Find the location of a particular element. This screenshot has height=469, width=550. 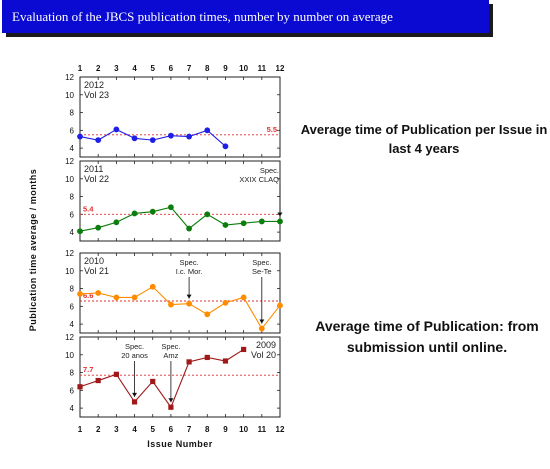

x-tick-label-top: 8 is located at coordinates (207, 68).